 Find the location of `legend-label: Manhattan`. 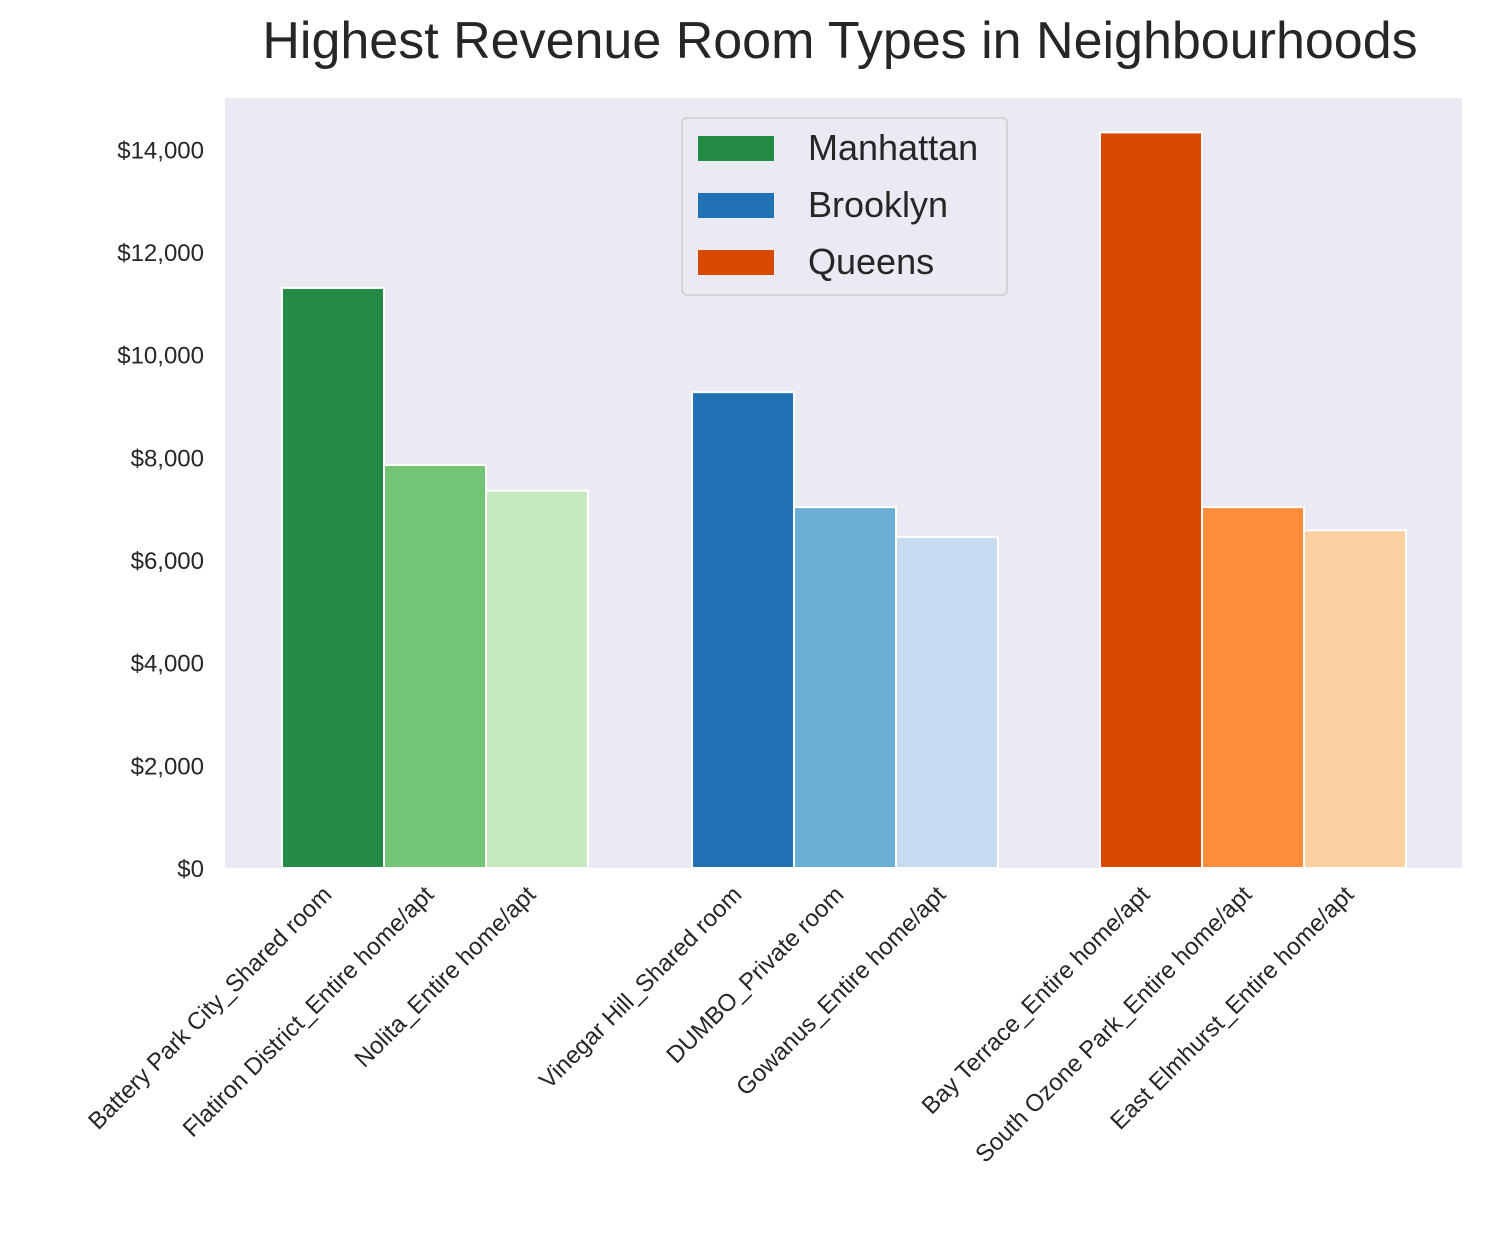

legend-label: Manhattan is located at coordinates (893, 147).